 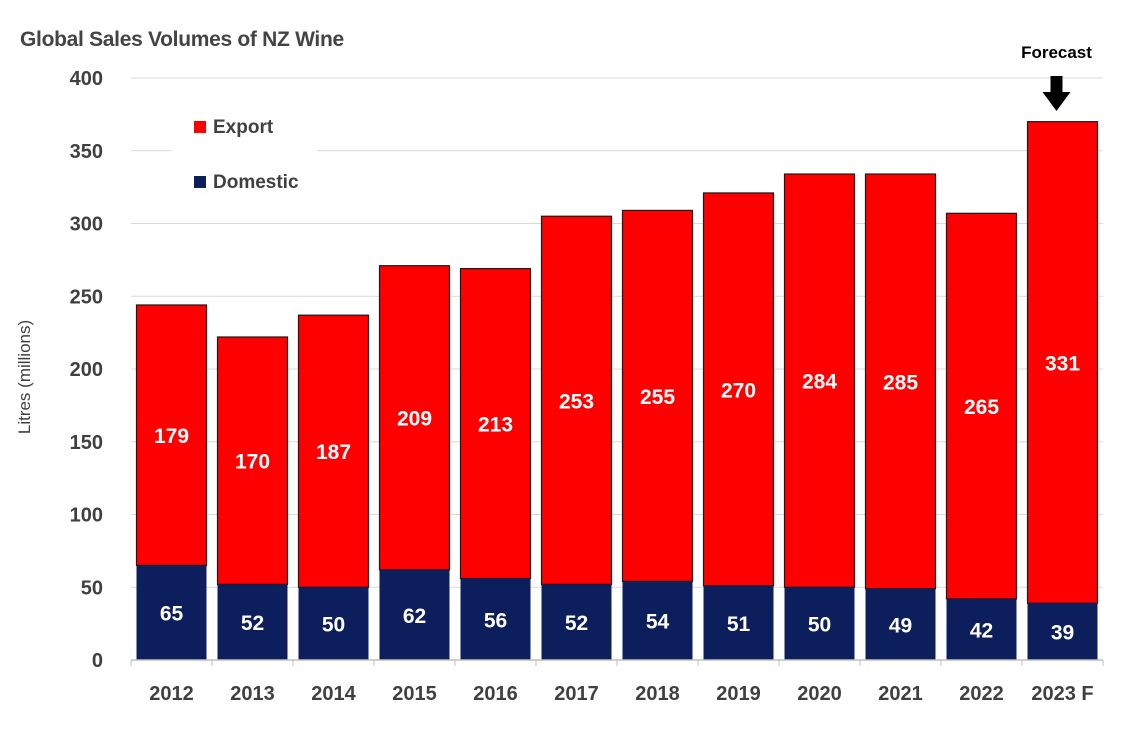 I want to click on x-tick-label: 2015, so click(x=414, y=694).